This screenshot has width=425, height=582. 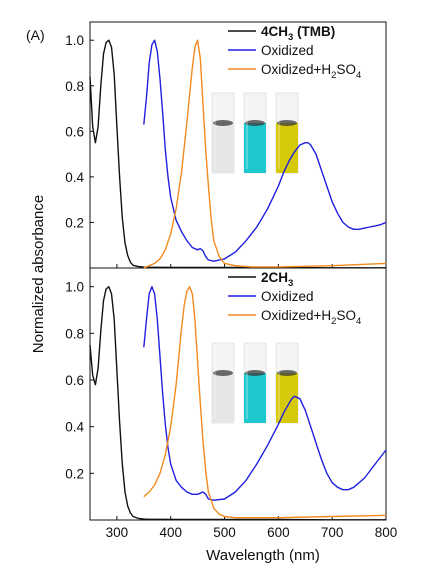 I want to click on x-tick-label: 300, so click(x=117, y=532).